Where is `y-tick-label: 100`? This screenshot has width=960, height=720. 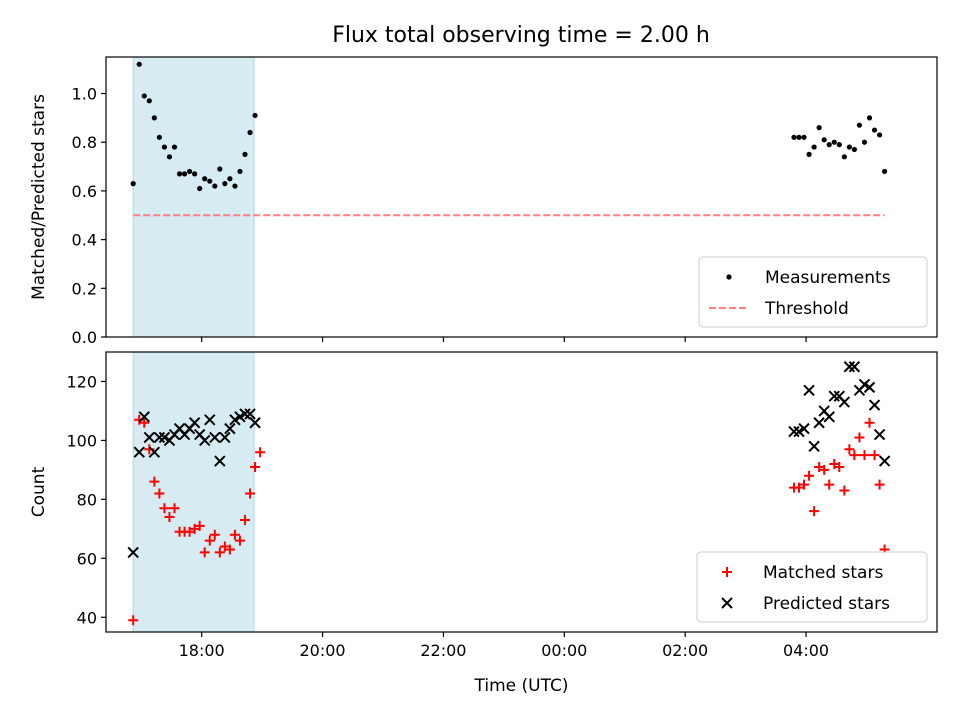 y-tick-label: 100 is located at coordinates (81, 440).